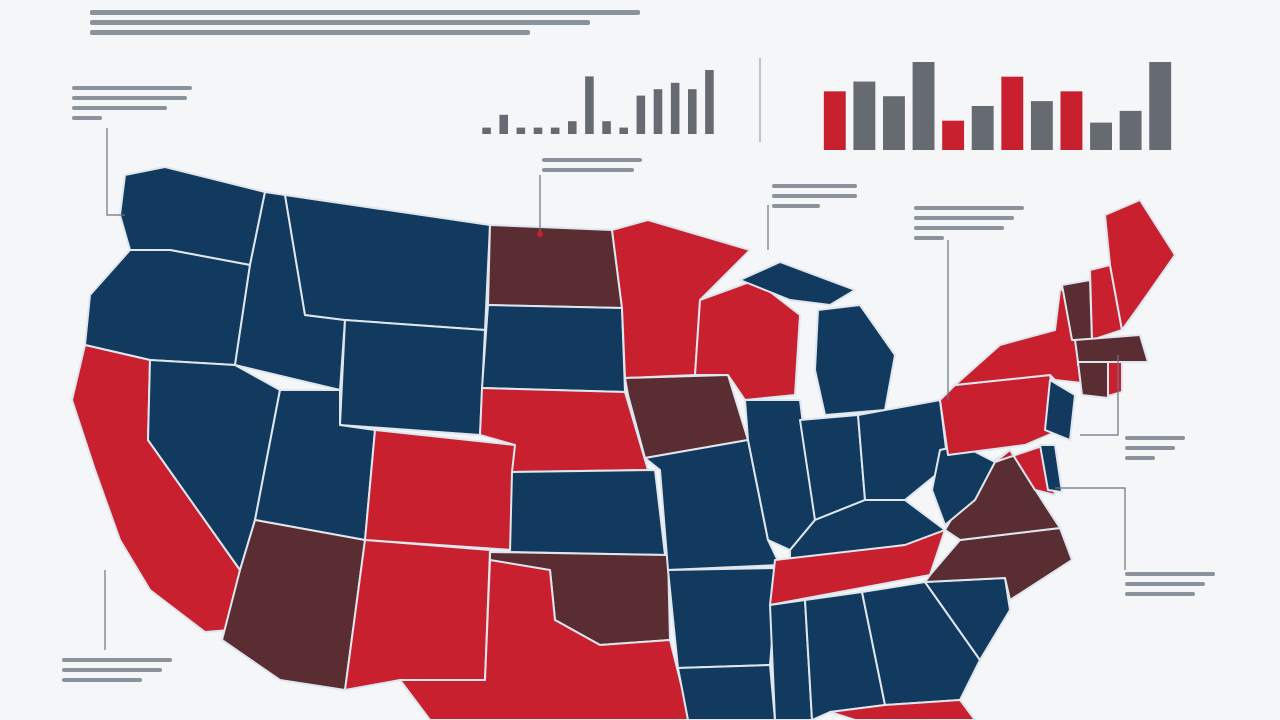 The height and width of the screenshot is (720, 1280). Describe the element at coordinates (115, 172) in the screenshot. I see `leader-line-wa` at that location.